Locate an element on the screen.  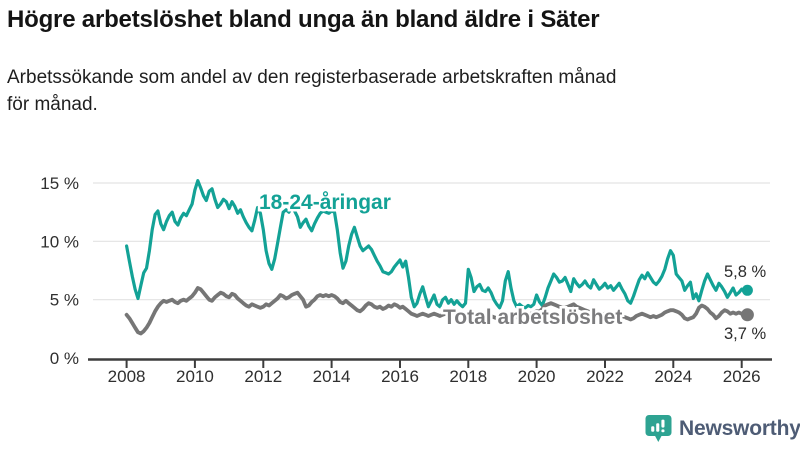
x-axis: 2008 2010 2012 2014 2016 2018 2020 2022 2024 2026 is located at coordinates (430, 372).